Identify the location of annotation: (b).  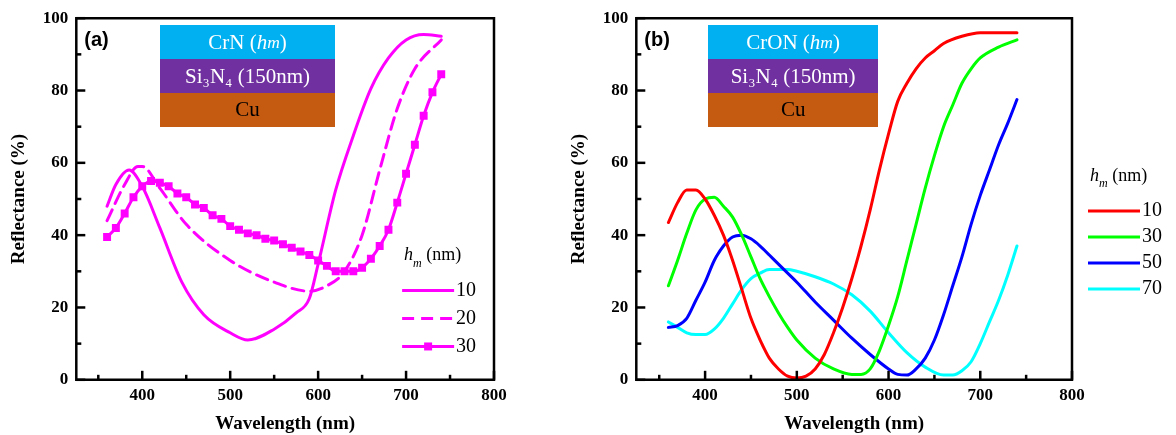
(657, 38).